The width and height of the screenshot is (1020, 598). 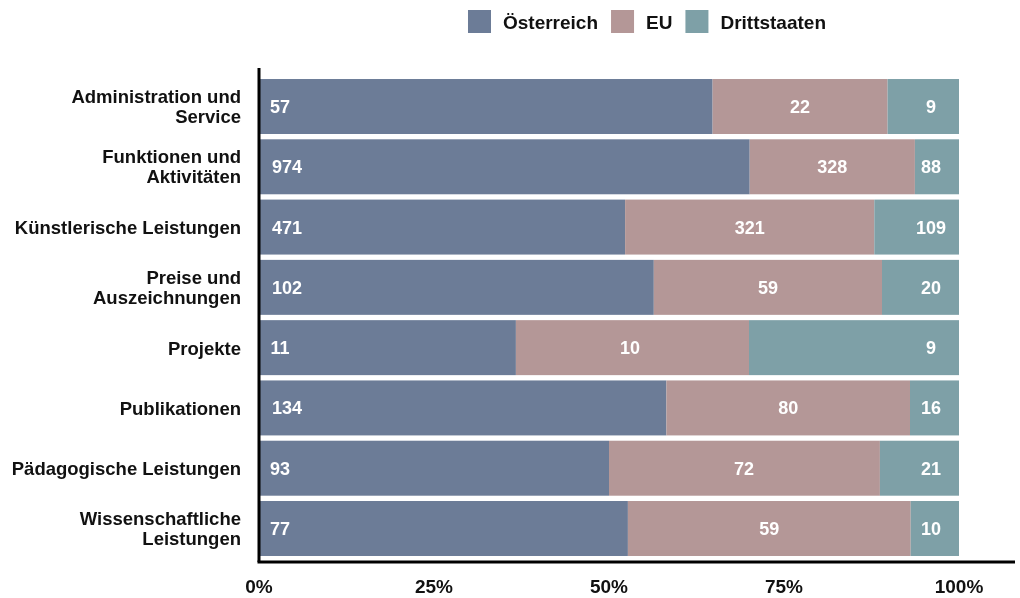 I want to click on x-tick-label: 100%, so click(x=959, y=586).